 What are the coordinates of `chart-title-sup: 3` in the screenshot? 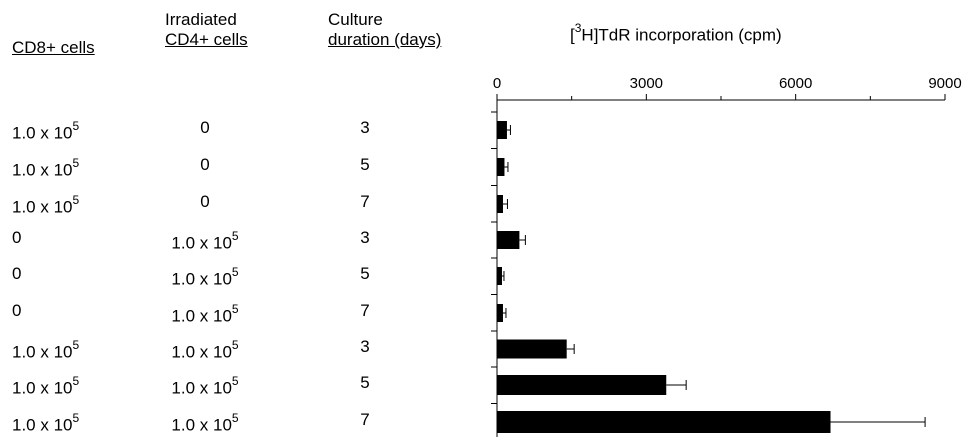 It's located at (578, 28).